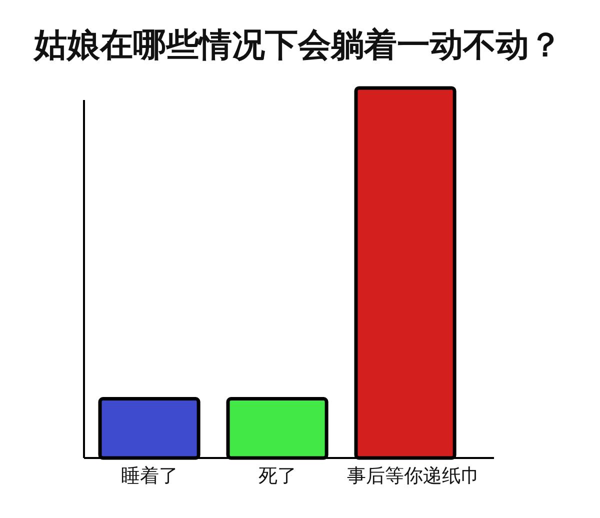 The width and height of the screenshot is (600, 518). Describe the element at coordinates (298, 44) in the screenshot. I see `title: 姑娘在哪些情况下会躺着一动不动？` at that location.